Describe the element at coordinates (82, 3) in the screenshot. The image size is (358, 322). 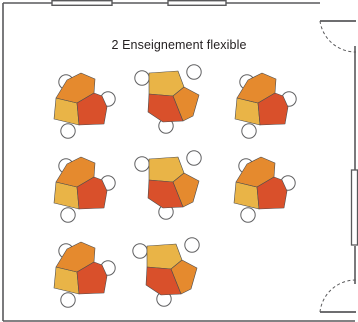
I see `window-left` at that location.